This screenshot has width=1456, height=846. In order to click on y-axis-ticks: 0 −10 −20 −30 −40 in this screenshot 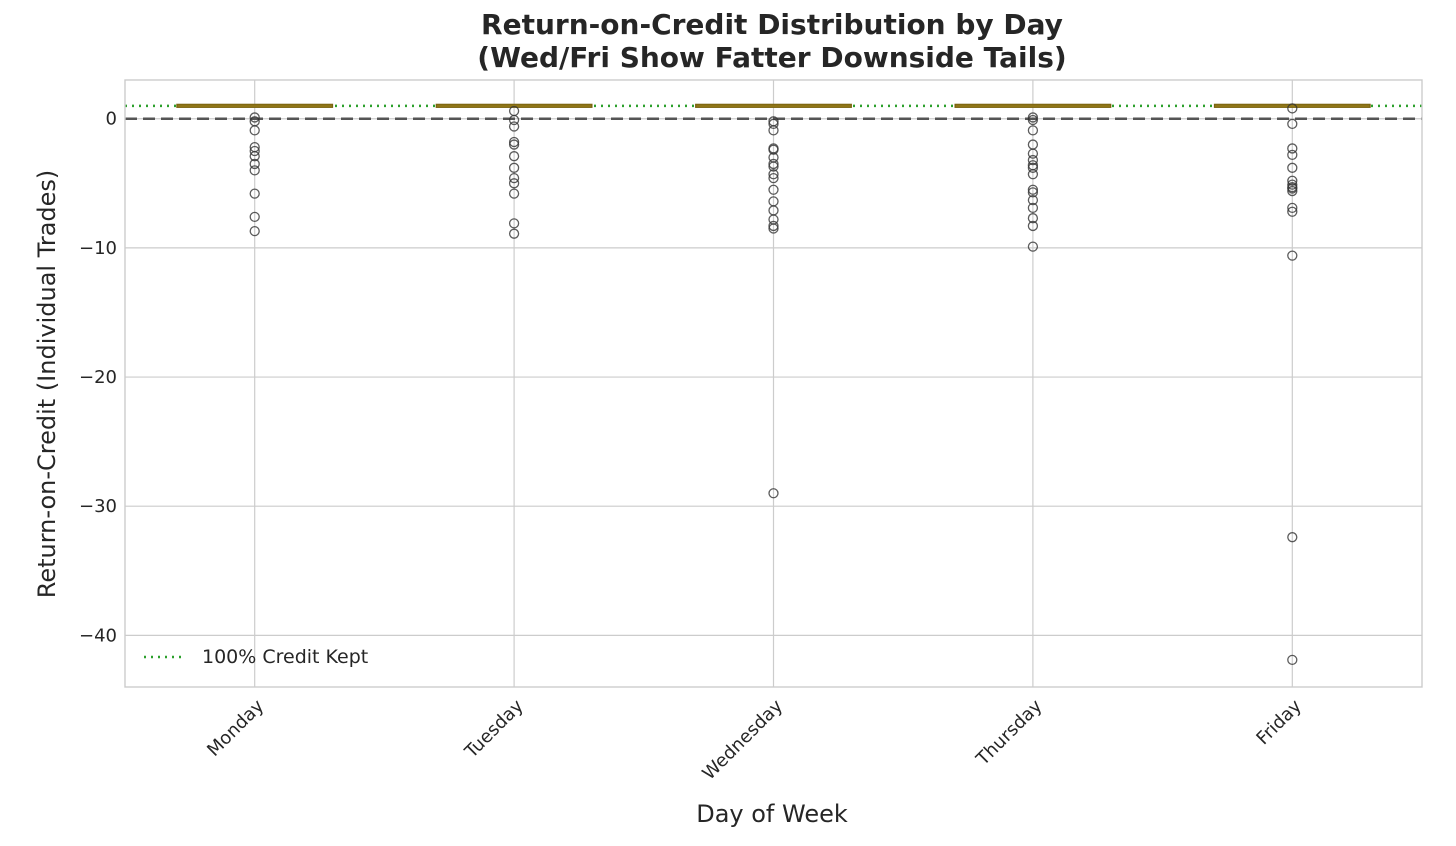, I will do `click(98, 378)`.